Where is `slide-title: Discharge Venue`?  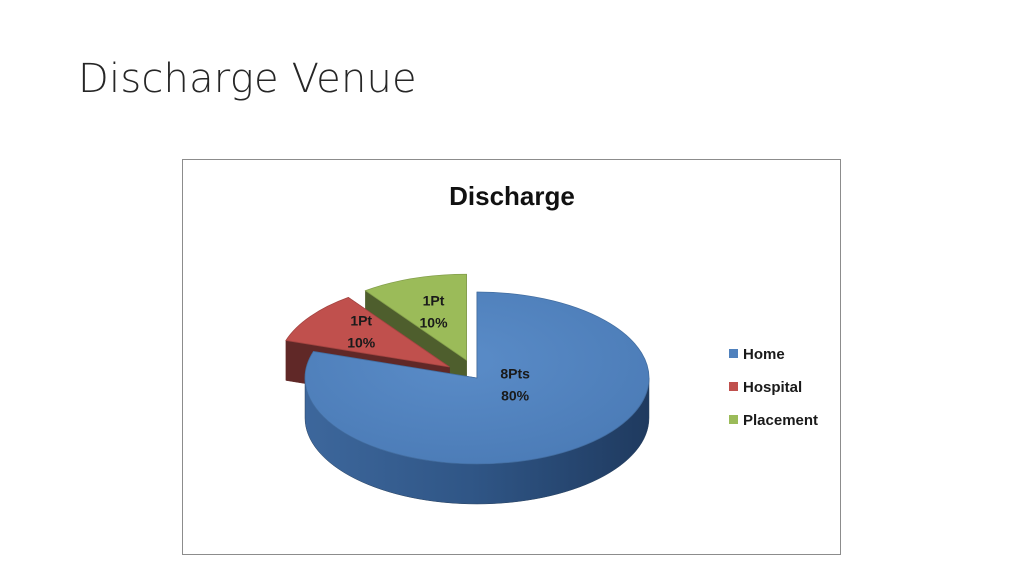 slide-title: Discharge Venue is located at coordinates (247, 79).